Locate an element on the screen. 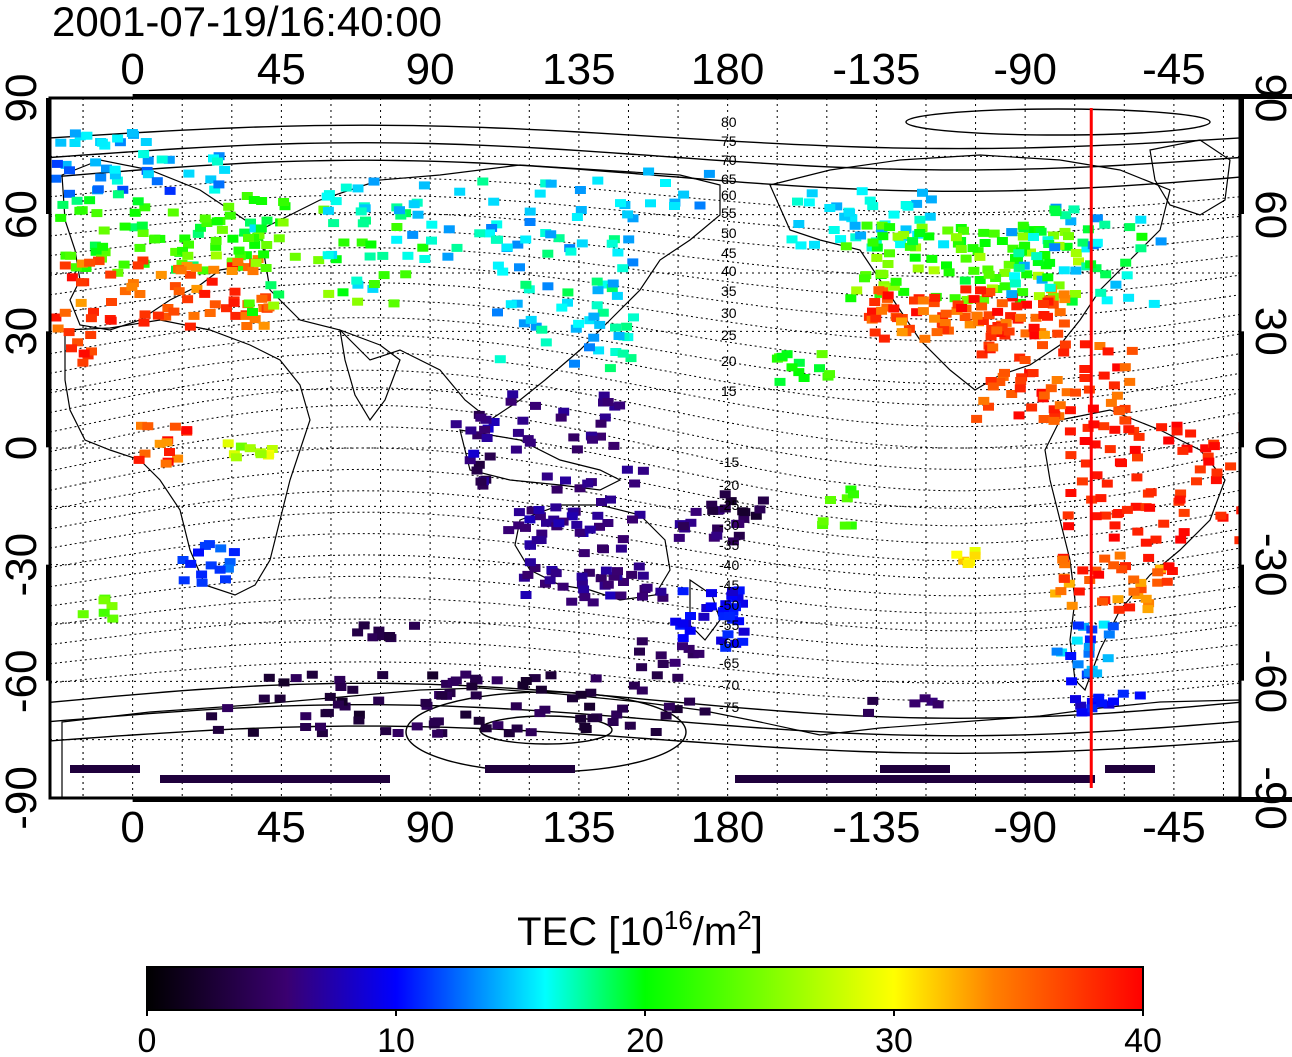  lat-tick-label: 60 is located at coordinates (23, 214).